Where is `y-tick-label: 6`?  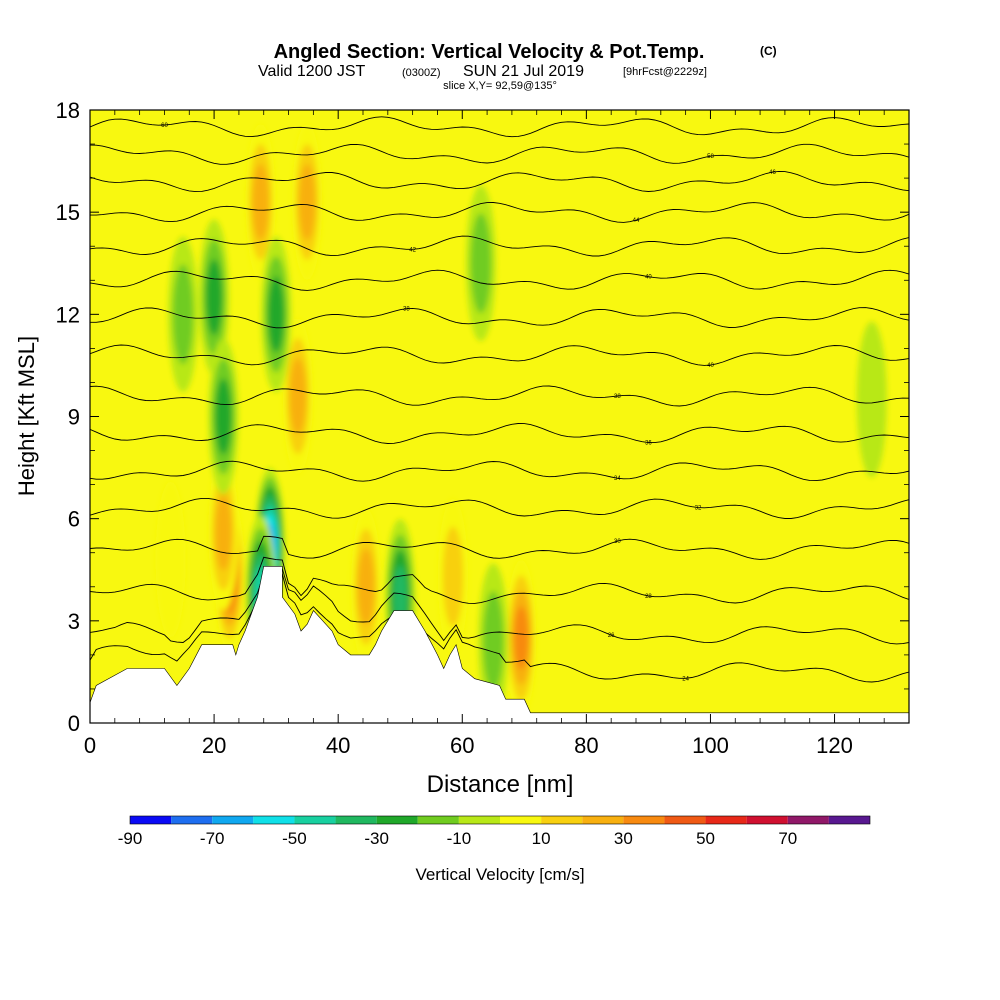 y-tick-label: 6 is located at coordinates (74, 519).